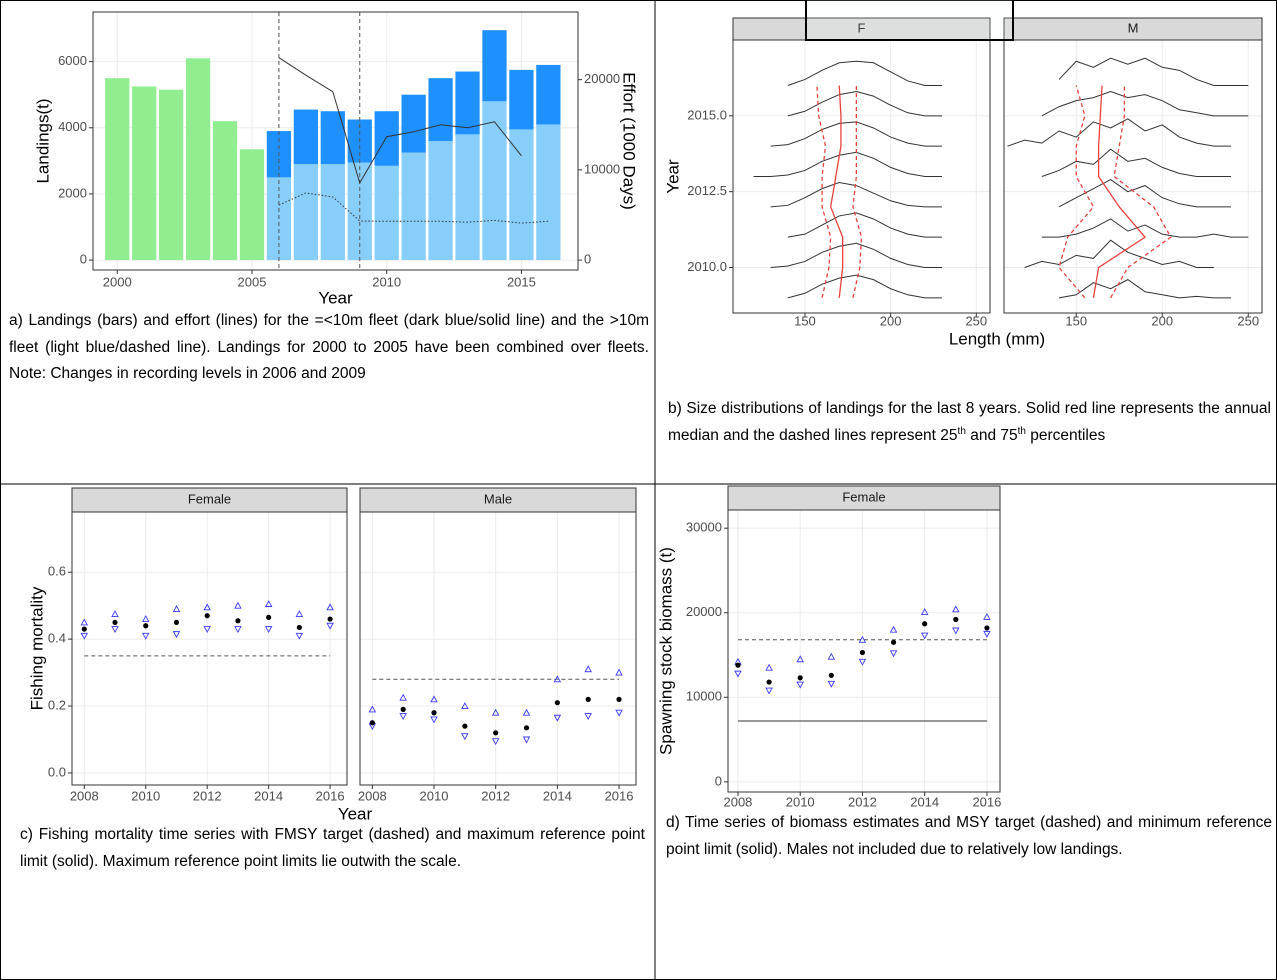  I want to click on plot-panel, so click(209, 648).